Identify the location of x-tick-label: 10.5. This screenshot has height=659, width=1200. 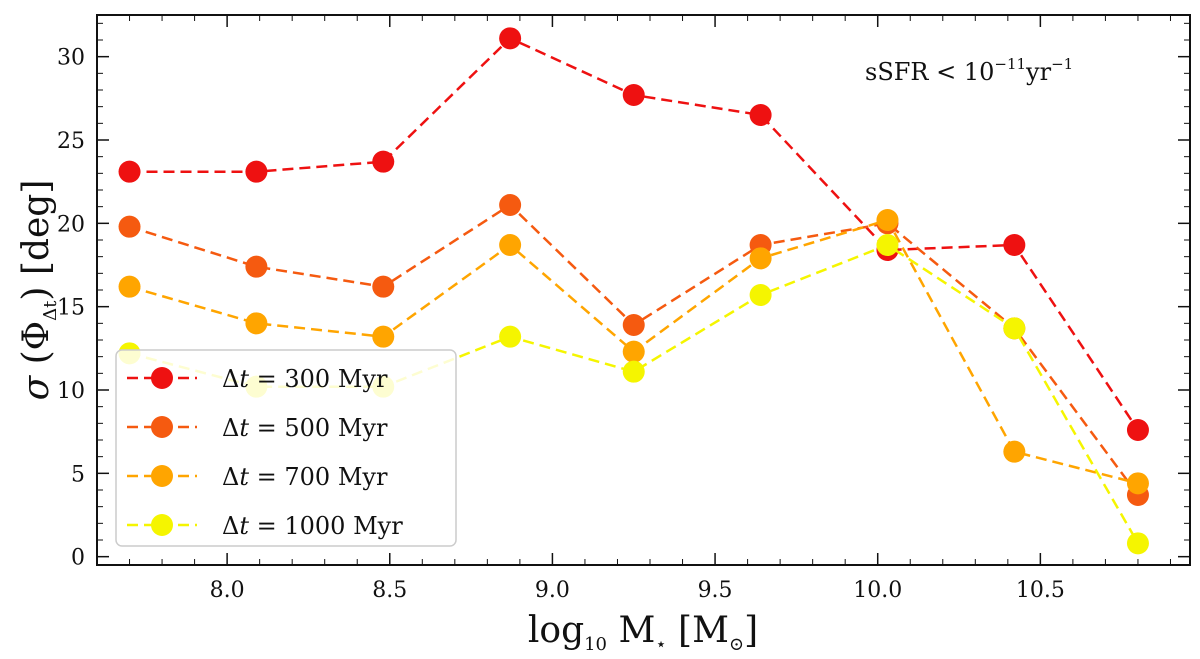
(1040, 590).